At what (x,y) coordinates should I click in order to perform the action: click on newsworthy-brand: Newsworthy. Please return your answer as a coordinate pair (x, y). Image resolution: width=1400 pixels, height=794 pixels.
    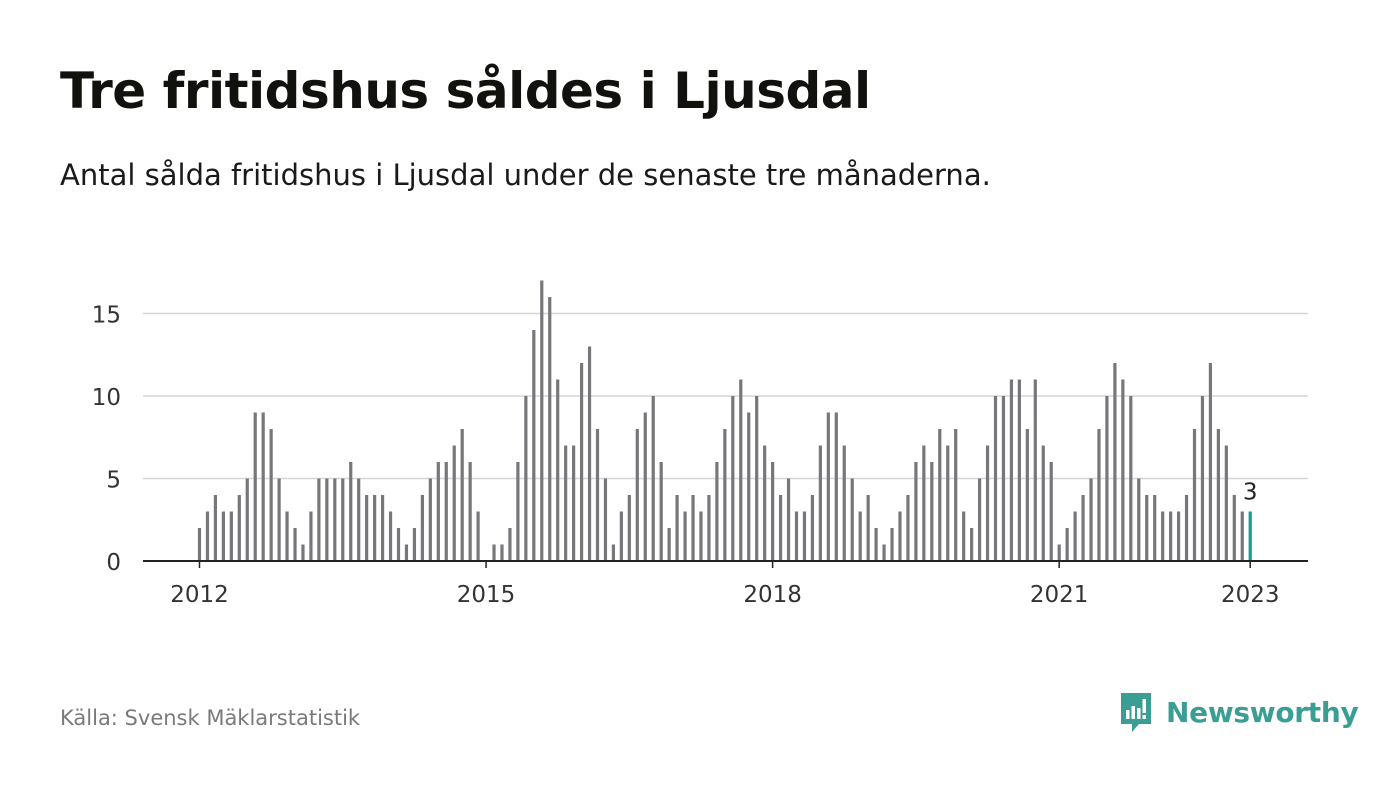
    Looking at the image, I should click on (1238, 712).